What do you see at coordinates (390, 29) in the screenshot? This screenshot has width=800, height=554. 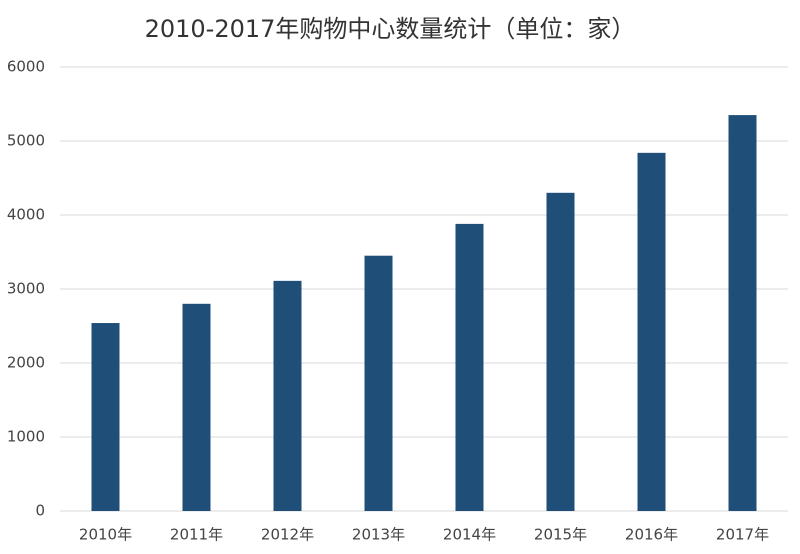 I see `chart-title: 2010-2017年购物中心数量统计（单位：家）` at bounding box center [390, 29].